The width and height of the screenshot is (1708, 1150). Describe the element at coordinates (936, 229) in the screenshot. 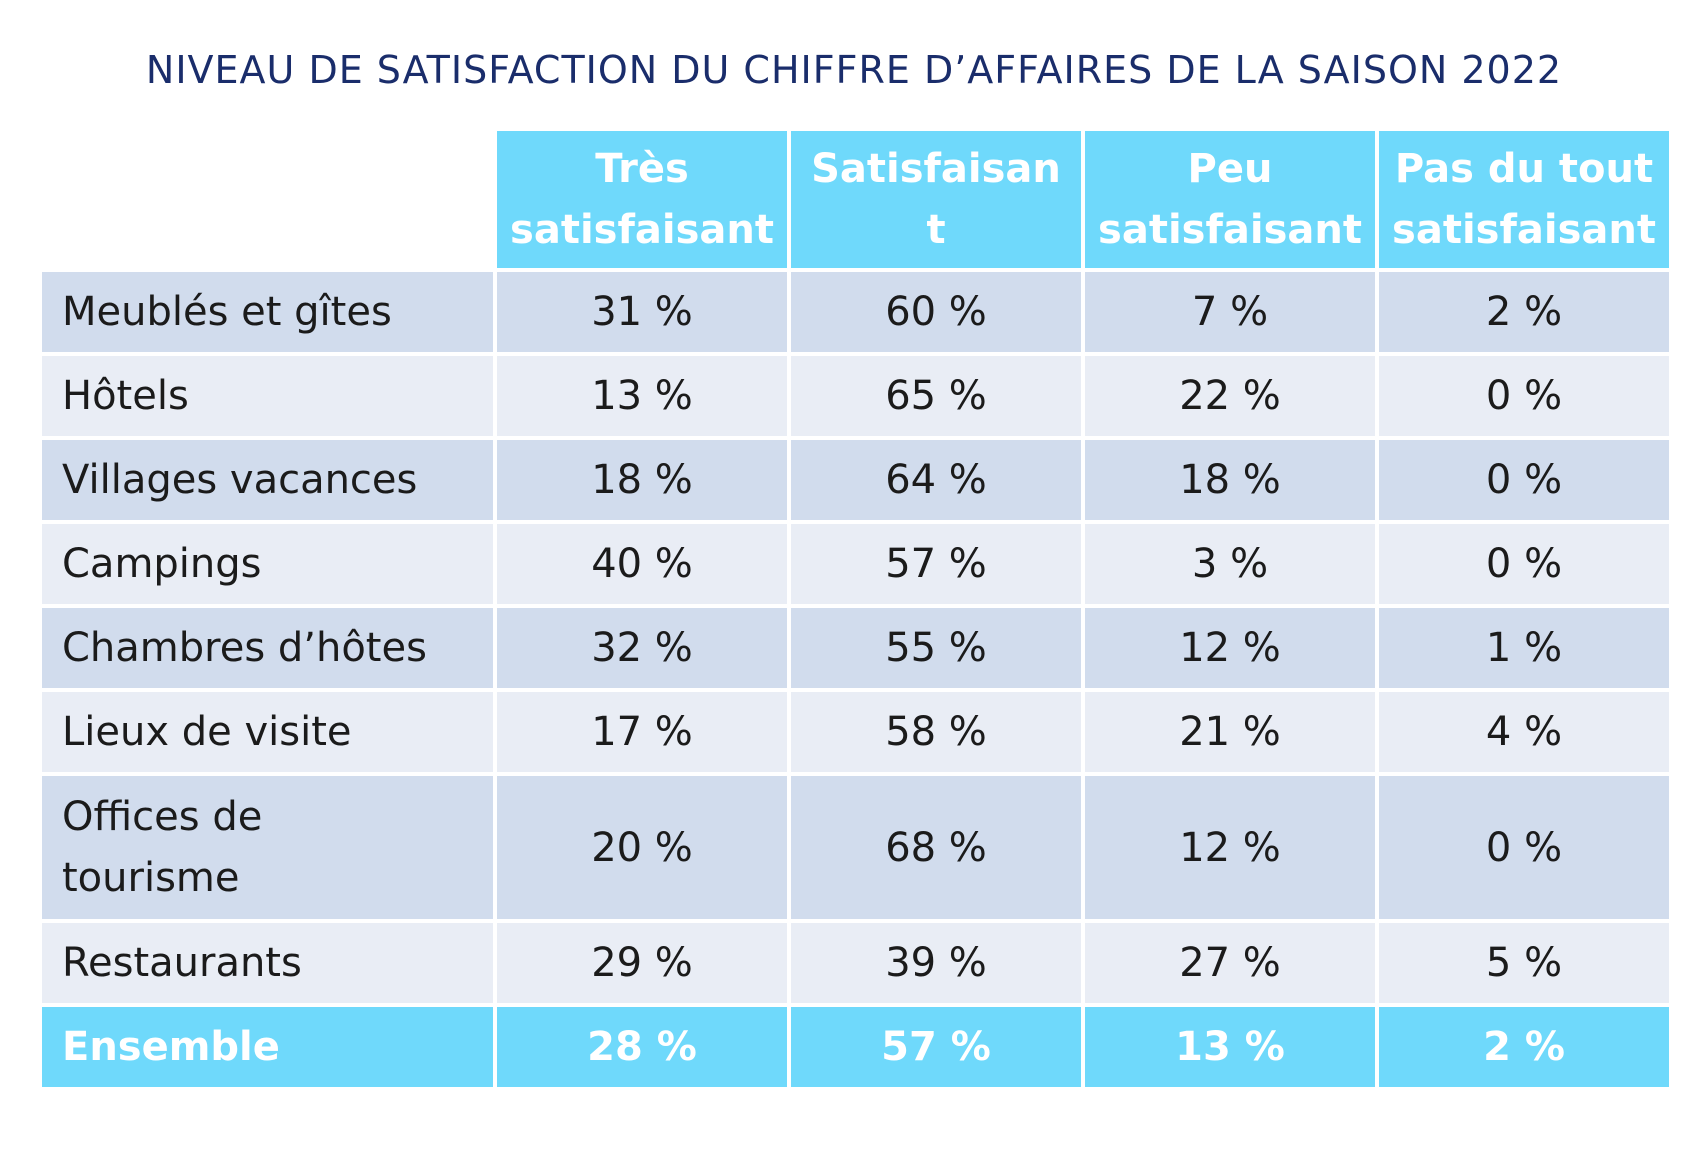

I see `column-header-line: t` at that location.